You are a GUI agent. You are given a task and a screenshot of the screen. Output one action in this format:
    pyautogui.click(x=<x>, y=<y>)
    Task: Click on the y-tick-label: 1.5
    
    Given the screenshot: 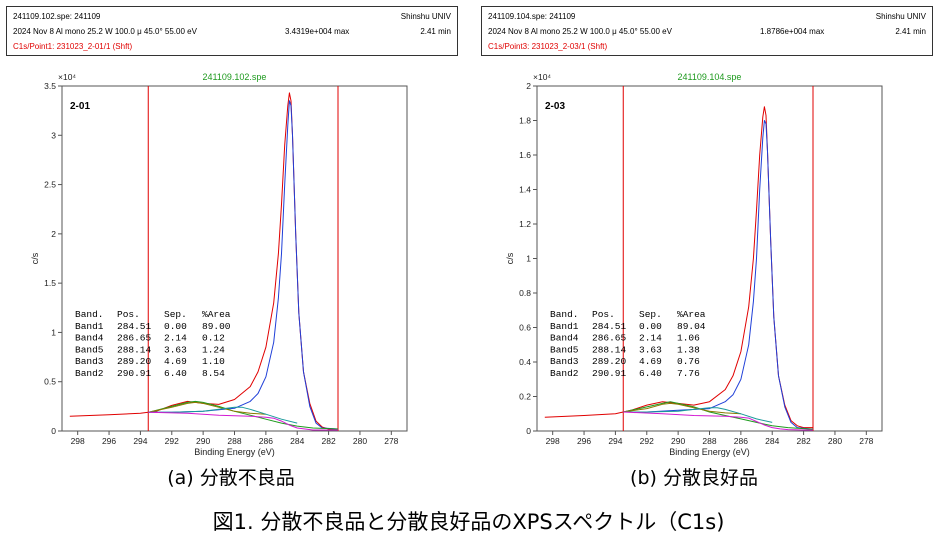 What is the action you would take?
    pyautogui.click(x=50, y=283)
    